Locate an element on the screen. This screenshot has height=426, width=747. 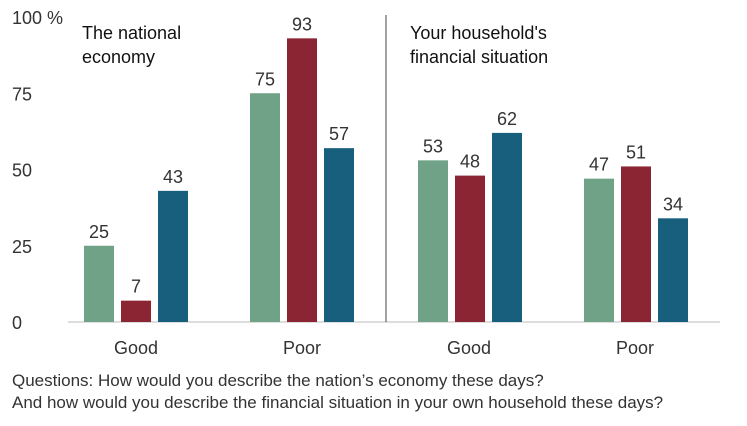
data-label-p1-good-s2: 7 is located at coordinates (136, 287).